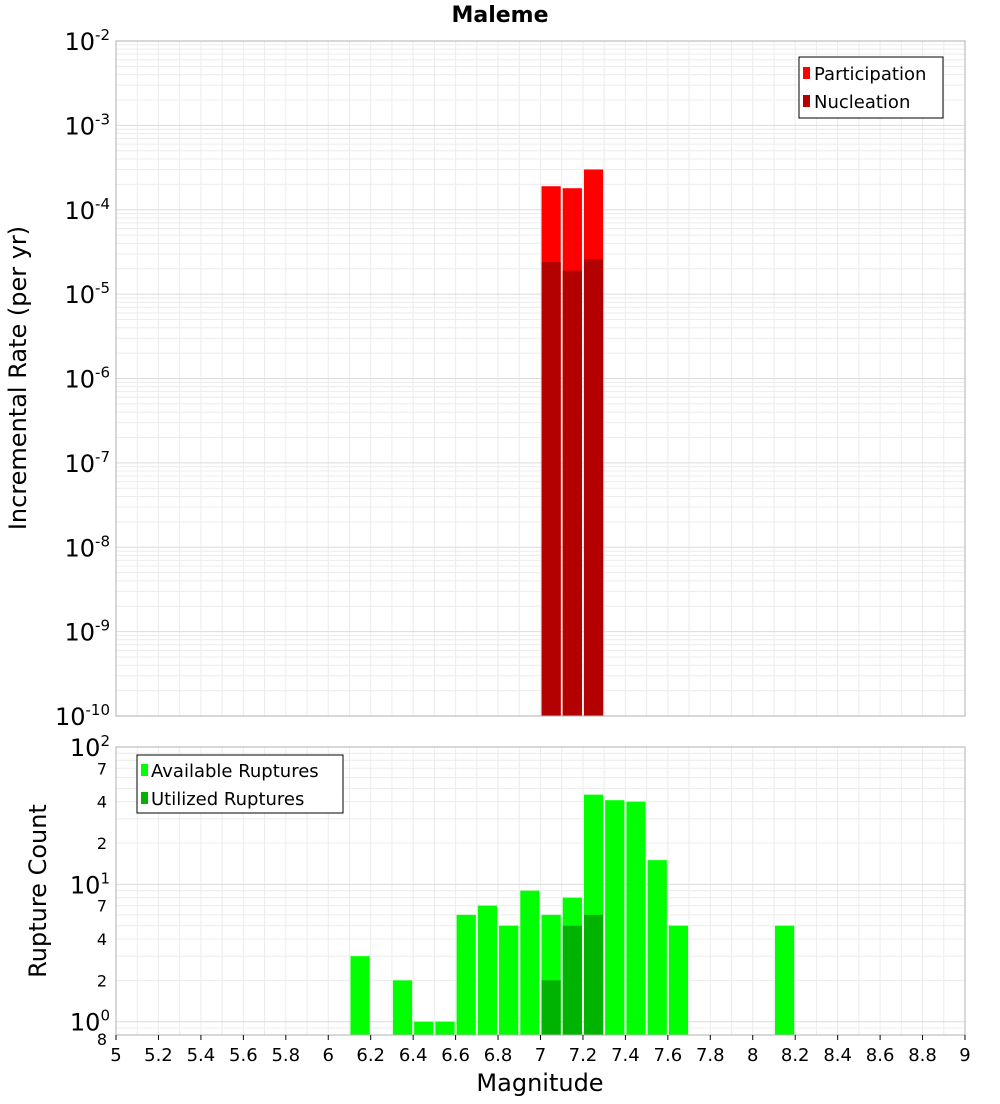 The width and height of the screenshot is (1000, 1104). Describe the element at coordinates (455, 1055) in the screenshot. I see `x-tick-label: 6.6` at that location.